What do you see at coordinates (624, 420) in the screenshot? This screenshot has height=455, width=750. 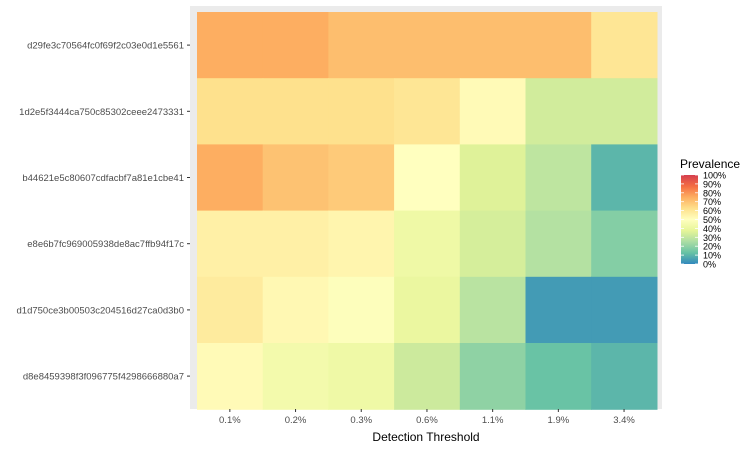 I see `x-tick-label: 3.4%` at bounding box center [624, 420].